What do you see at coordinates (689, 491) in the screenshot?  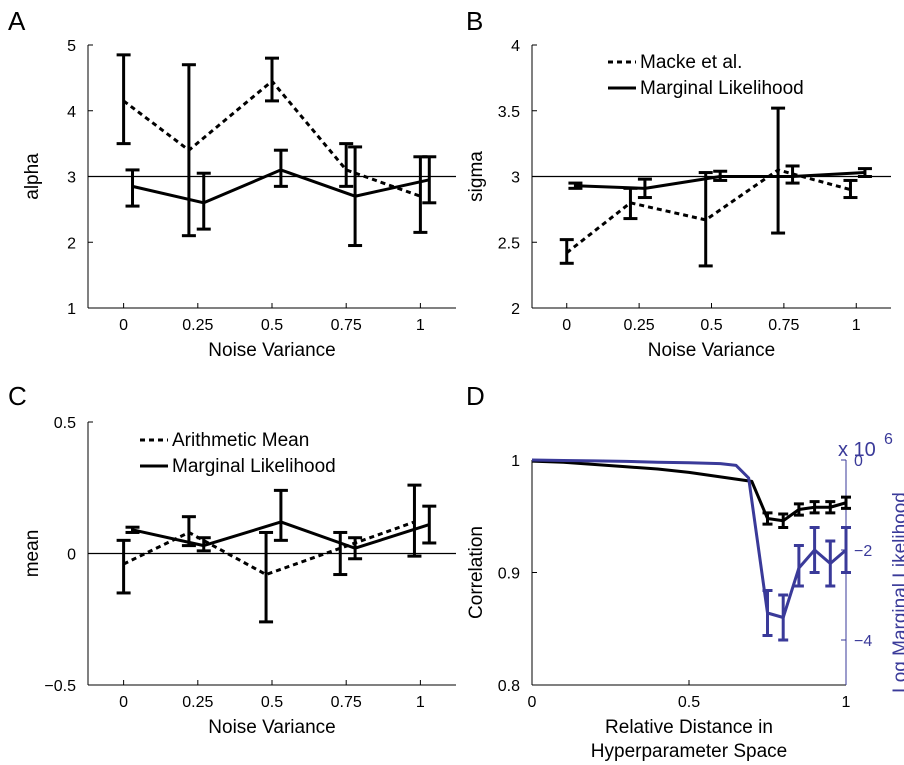 I see `pd-series-0-line` at bounding box center [689, 491].